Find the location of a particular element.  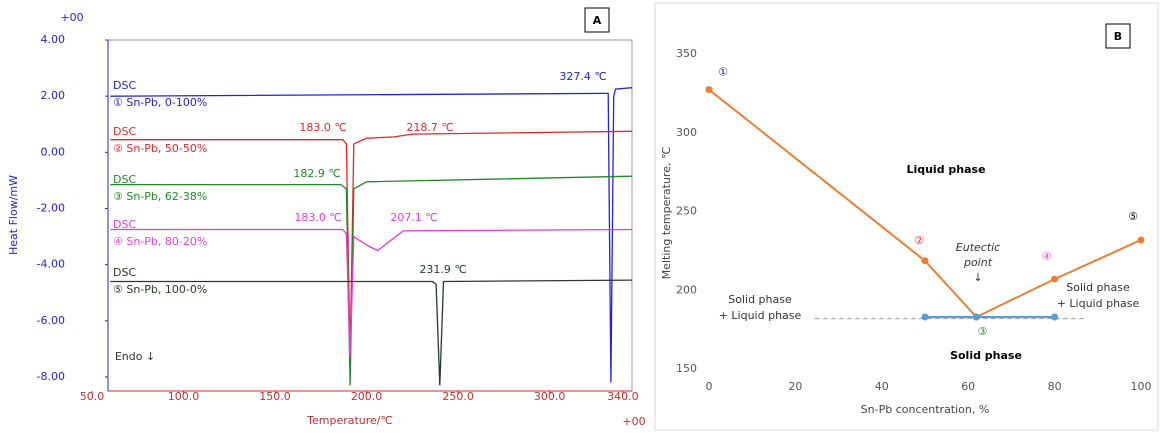

x-tick-label: 60 is located at coordinates (968, 386).